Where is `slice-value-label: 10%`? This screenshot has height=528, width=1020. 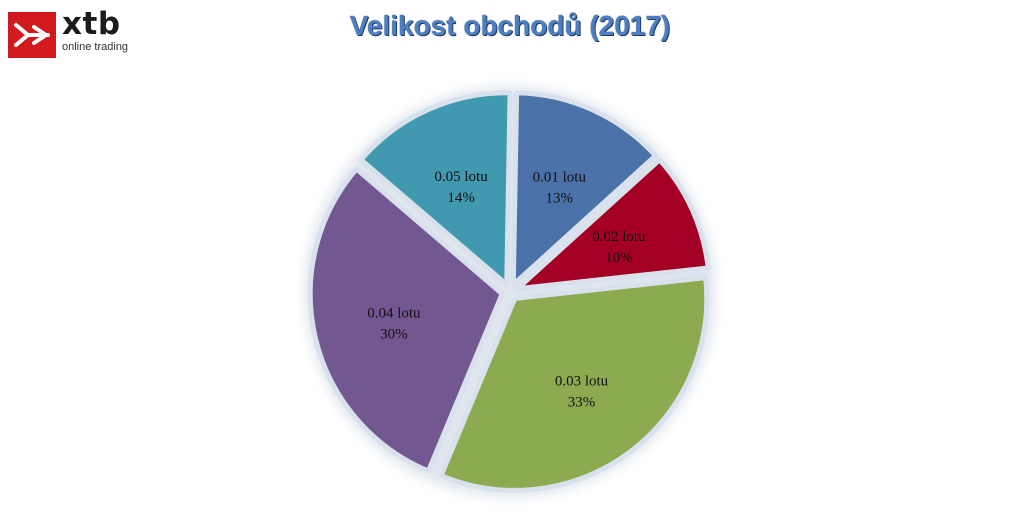
slice-value-label: 10% is located at coordinates (619, 258).